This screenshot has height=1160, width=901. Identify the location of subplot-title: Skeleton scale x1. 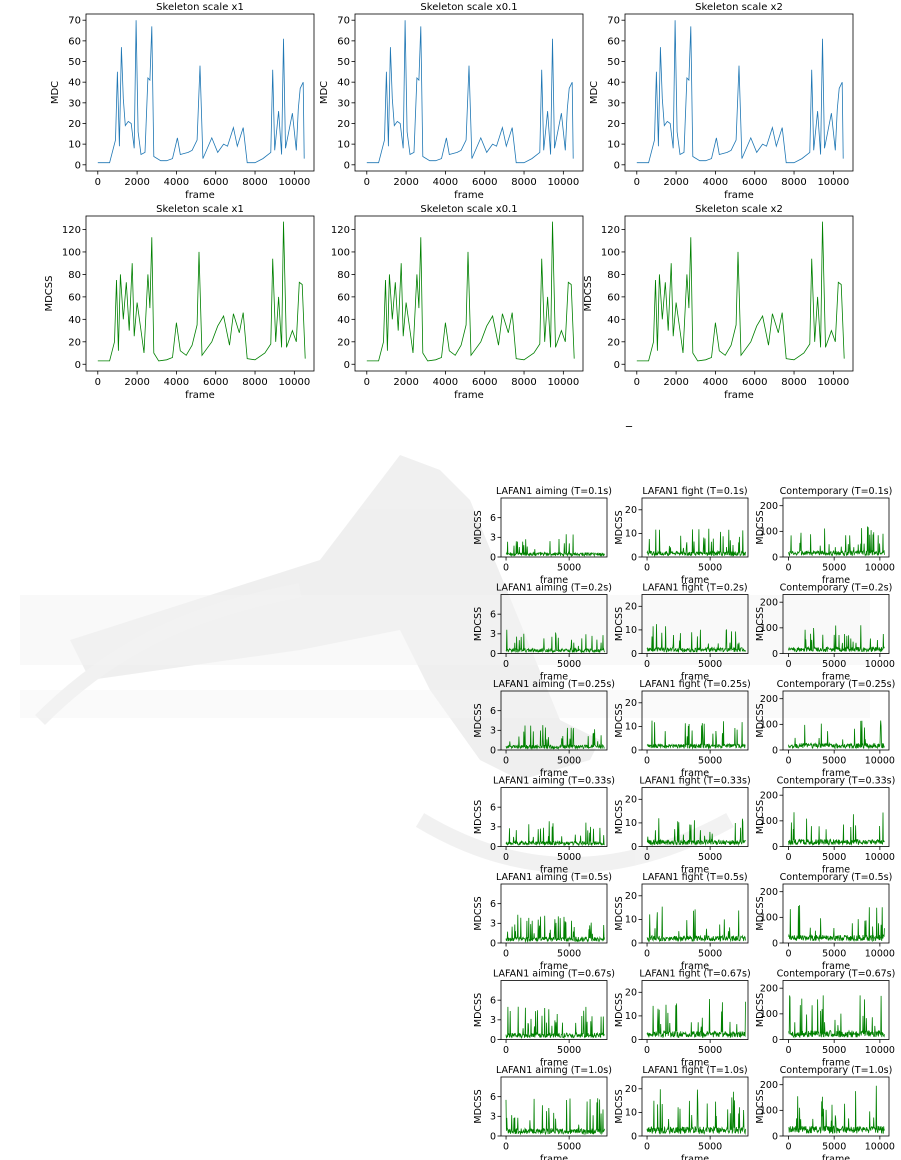
(200, 7).